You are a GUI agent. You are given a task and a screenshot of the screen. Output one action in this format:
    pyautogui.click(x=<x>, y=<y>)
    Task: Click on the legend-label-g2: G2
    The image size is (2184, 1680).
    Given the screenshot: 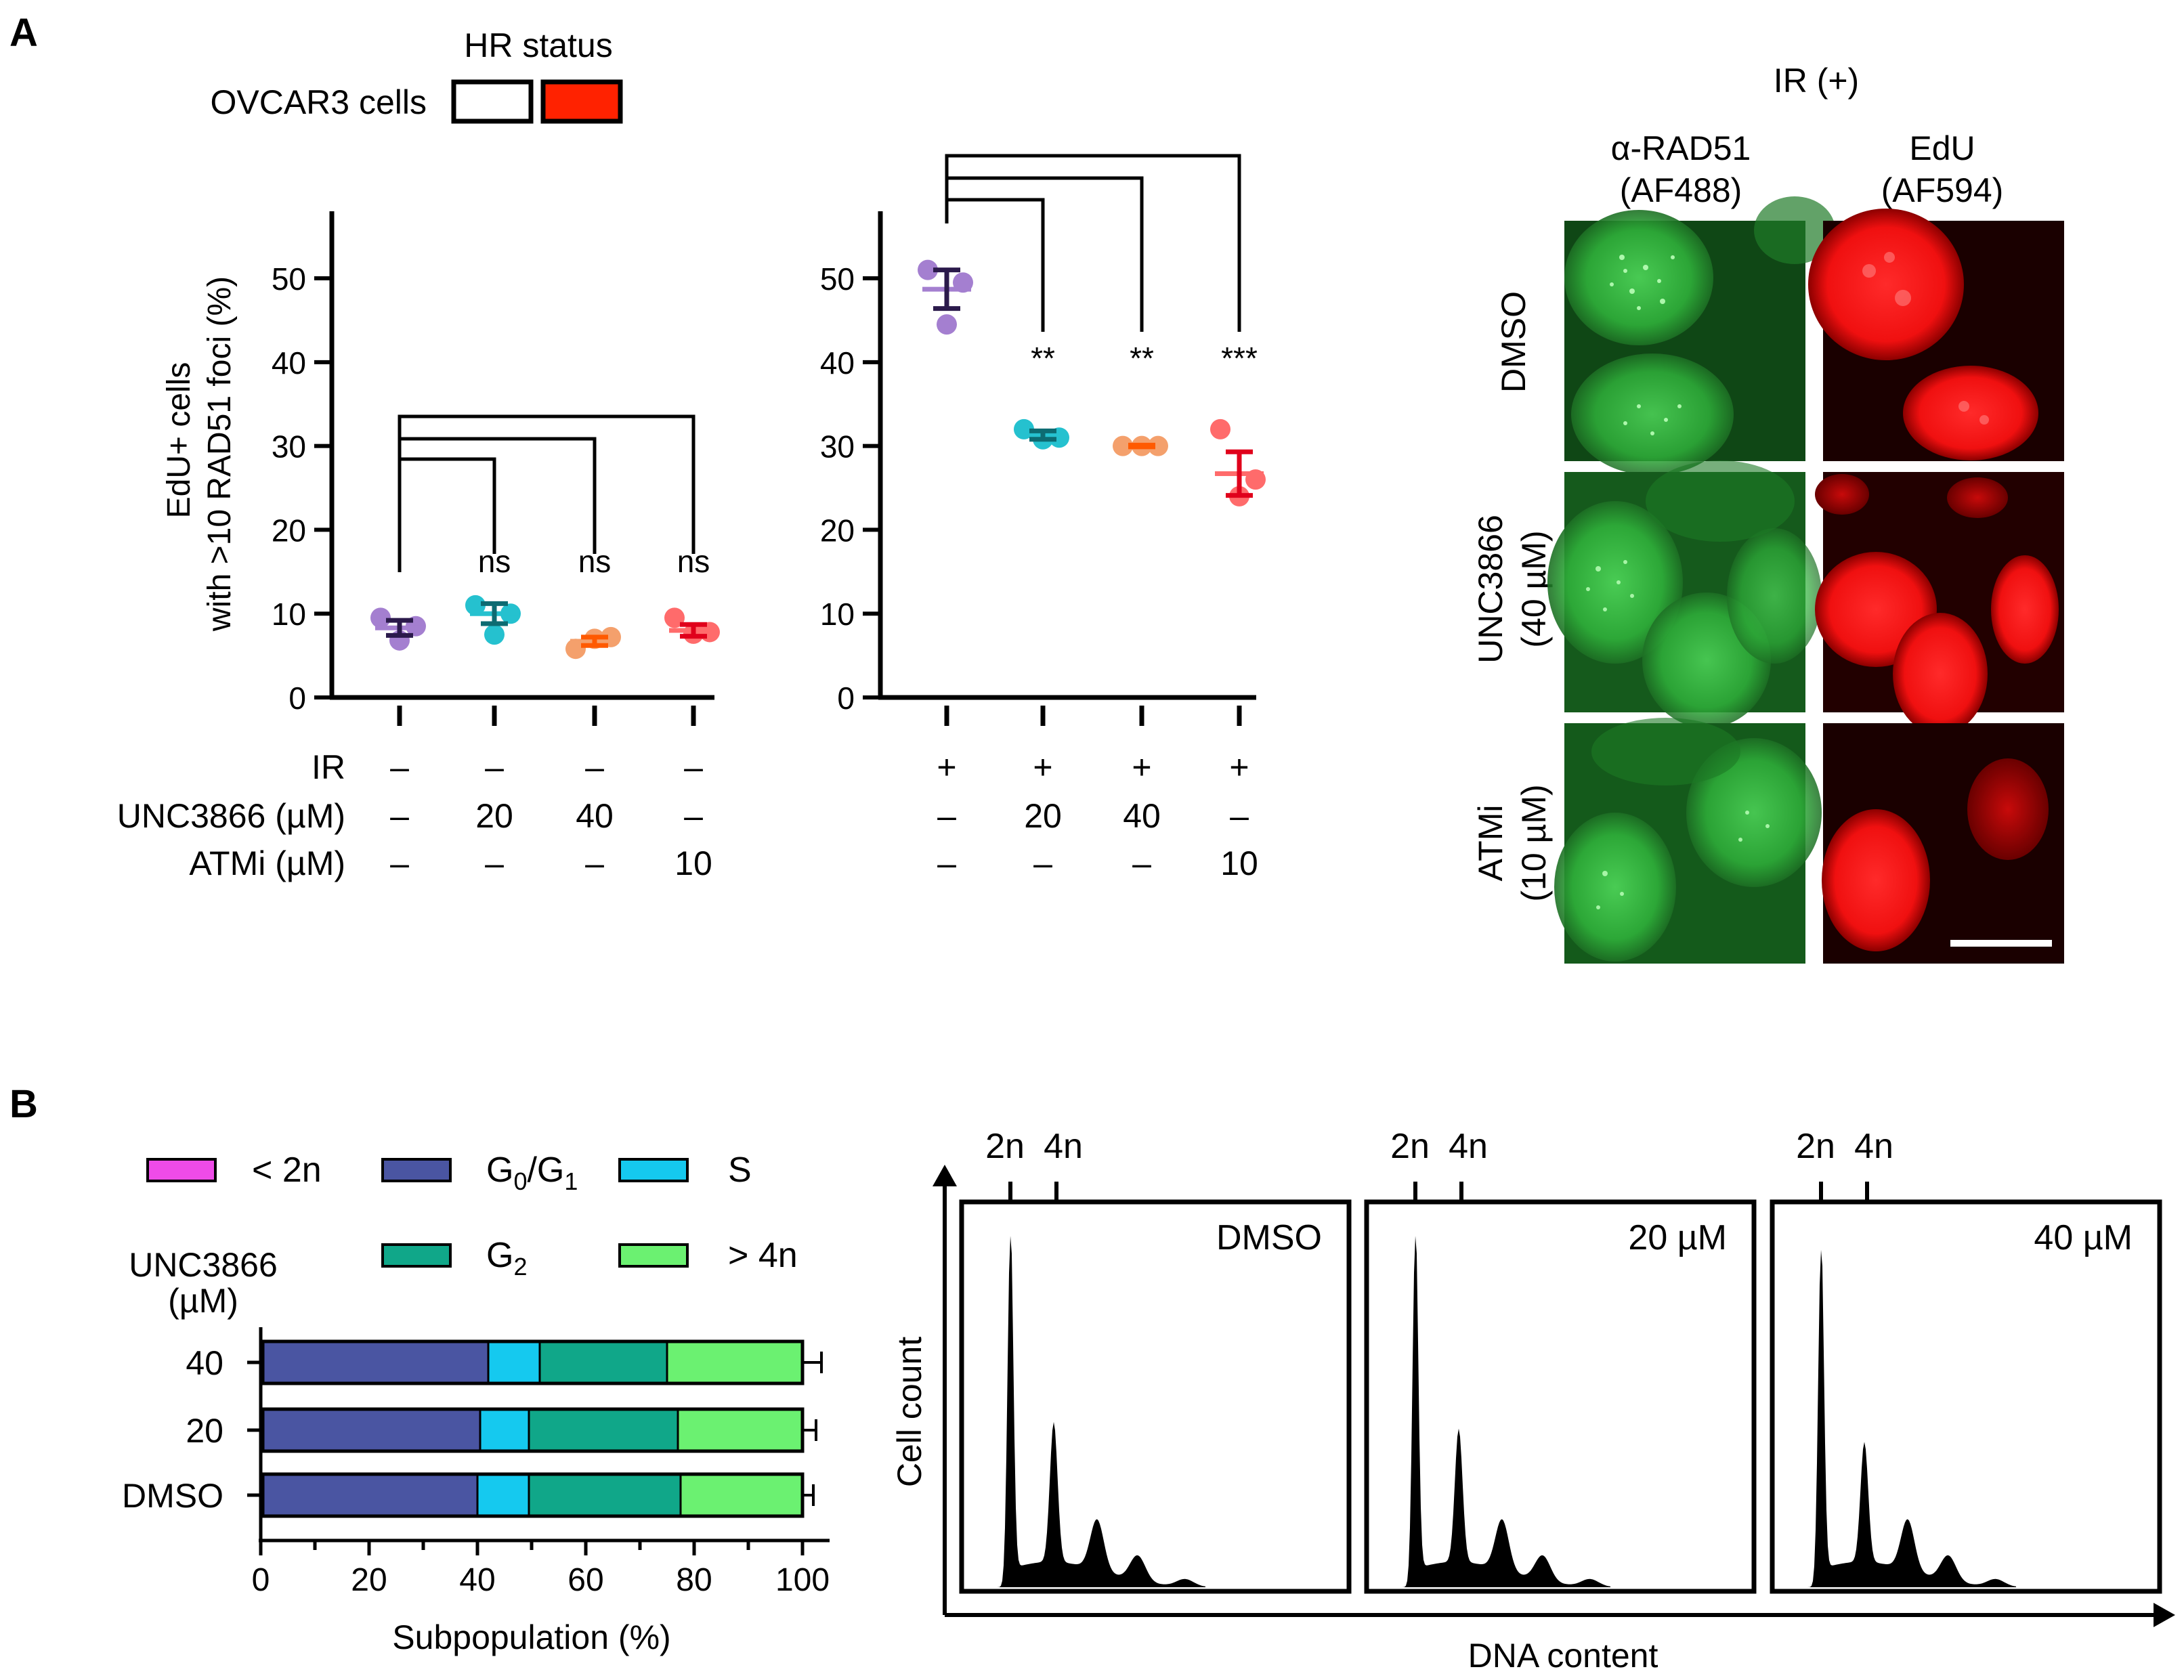 What is the action you would take?
    pyautogui.click(x=506, y=1258)
    